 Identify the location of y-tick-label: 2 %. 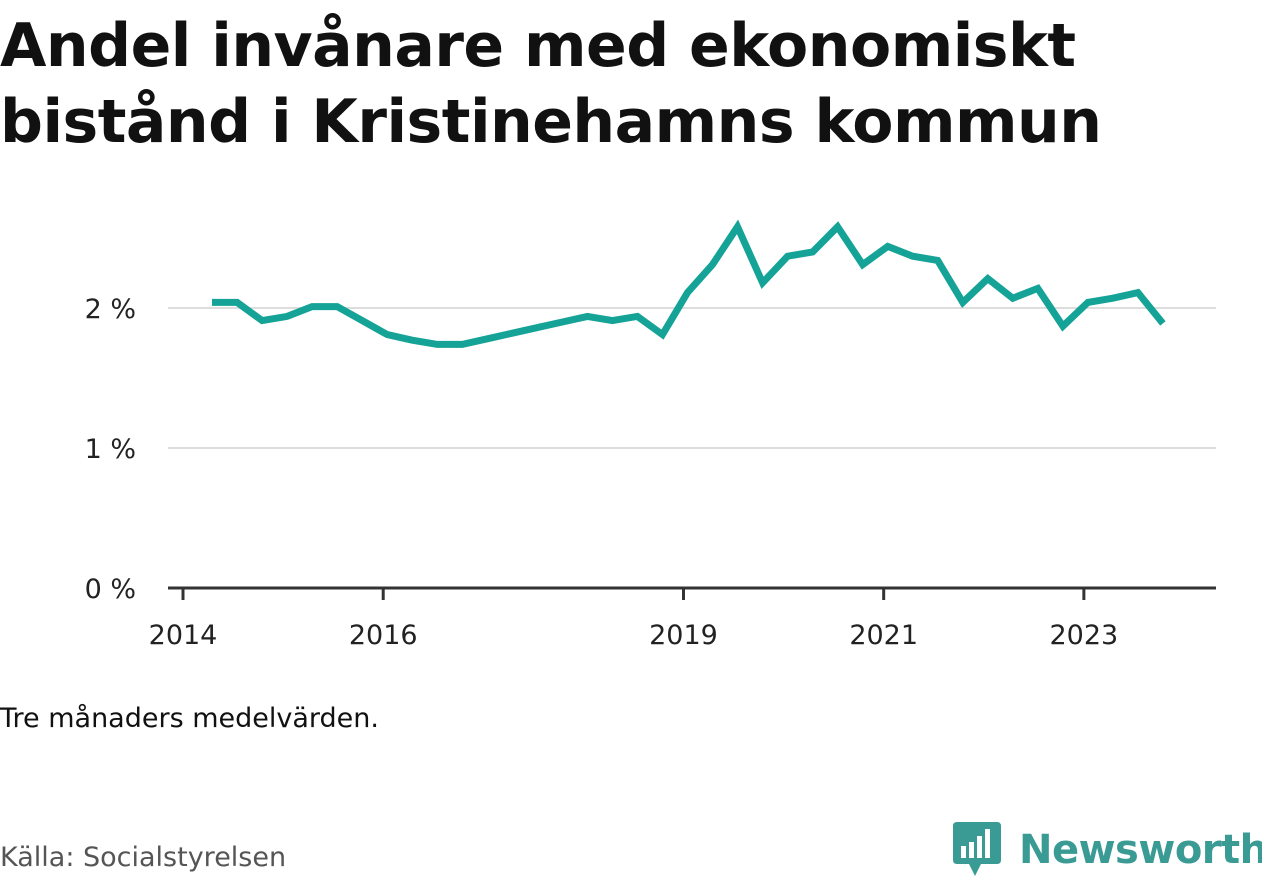
(110, 309).